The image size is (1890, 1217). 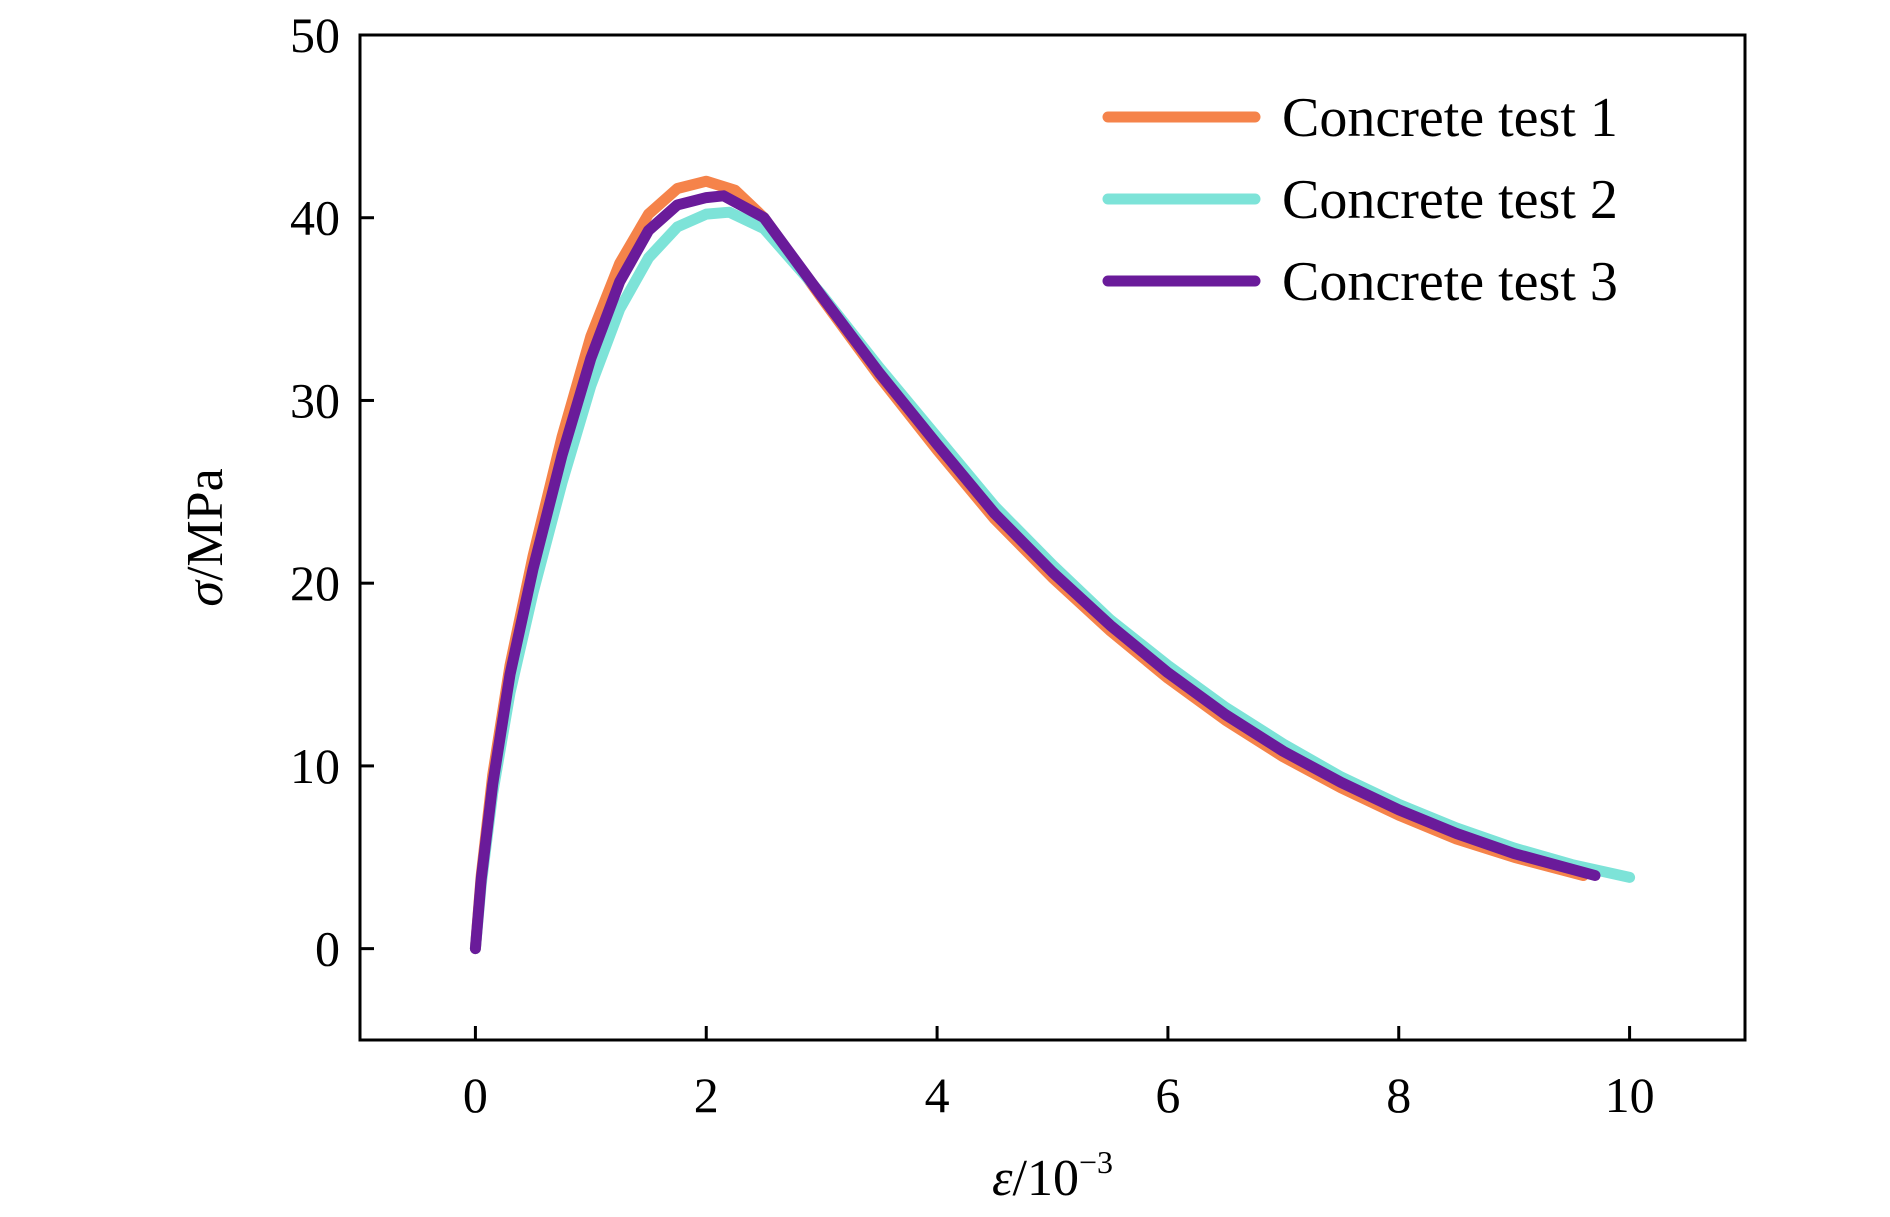 I want to click on y-axis-unit: /MPa, so click(x=205, y=524).